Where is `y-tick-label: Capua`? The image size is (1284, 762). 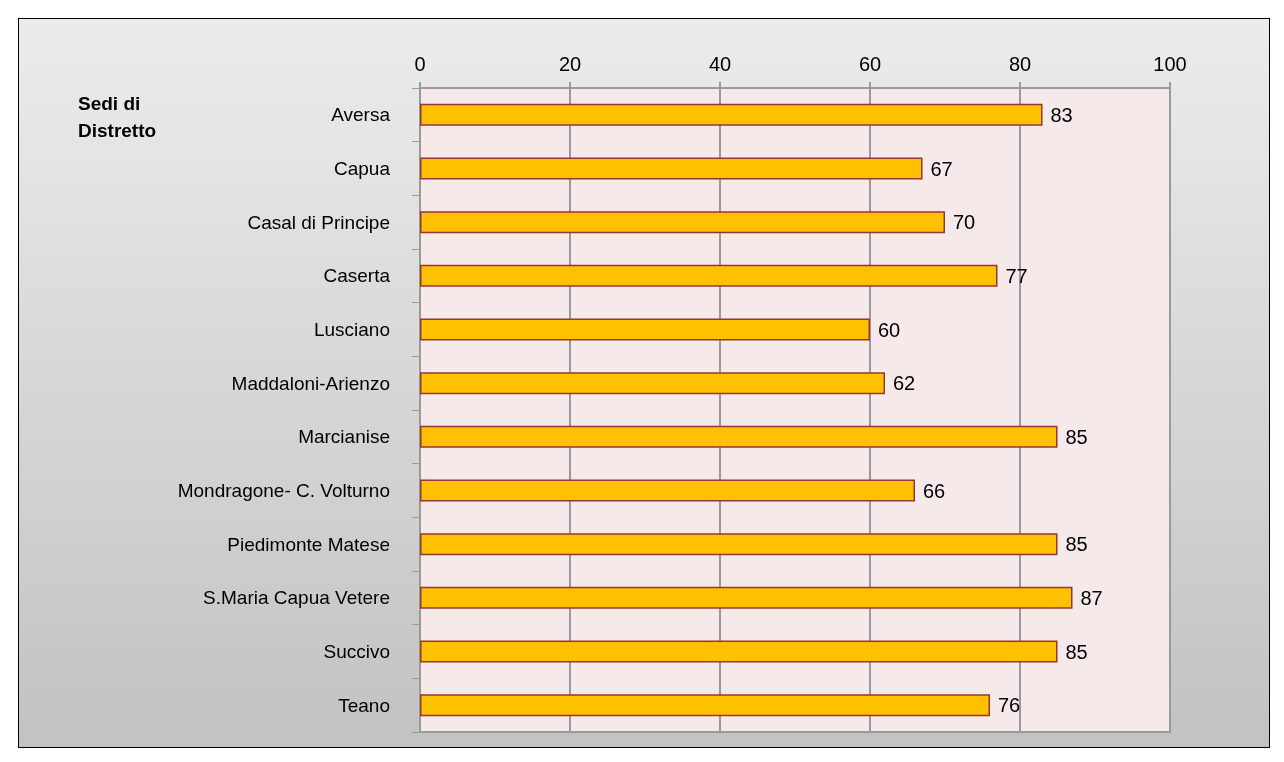 y-tick-label: Capua is located at coordinates (362, 168).